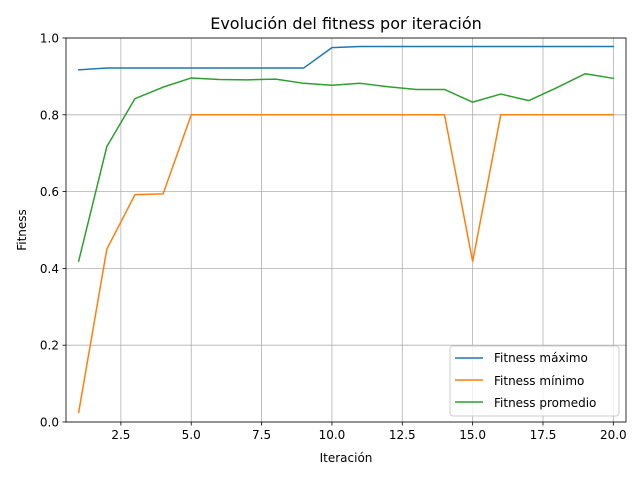  Describe the element at coordinates (53, 231) in the screenshot. I see `y-axis-ticks: 0.0 0.2 0.4 0.6 0.8 1.0` at that location.